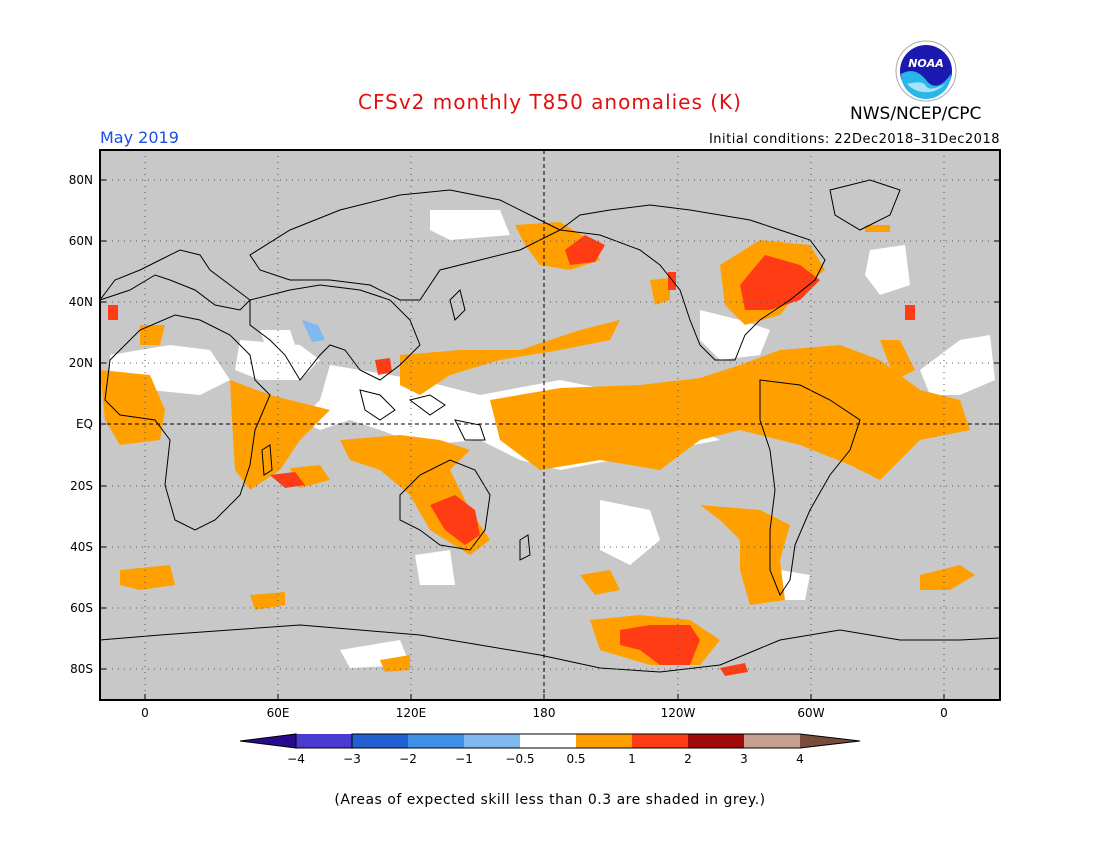 The height and width of the screenshot is (850, 1100). I want to click on legend-label: 2, so click(688, 759).